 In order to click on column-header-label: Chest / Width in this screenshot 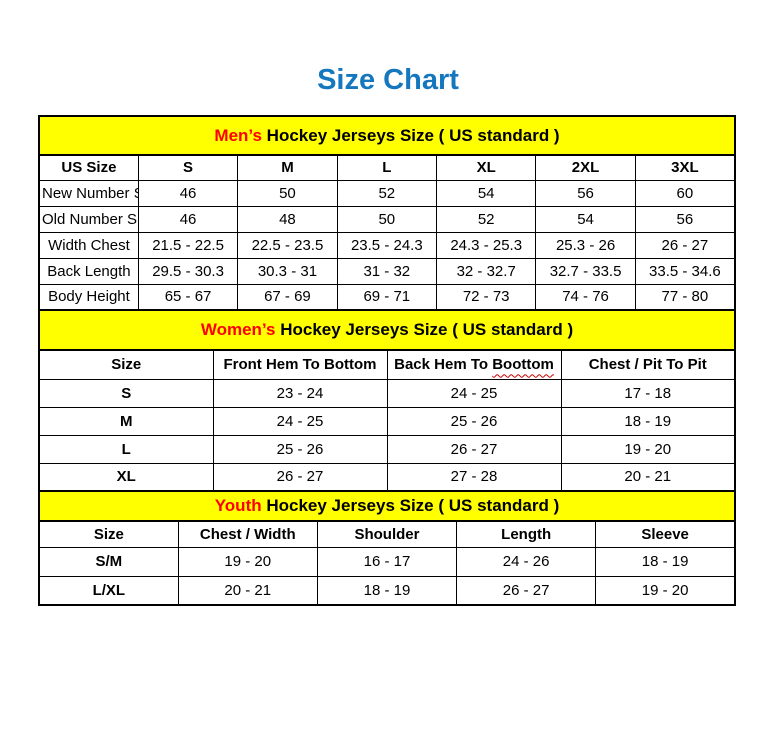, I will do `click(247, 534)`.